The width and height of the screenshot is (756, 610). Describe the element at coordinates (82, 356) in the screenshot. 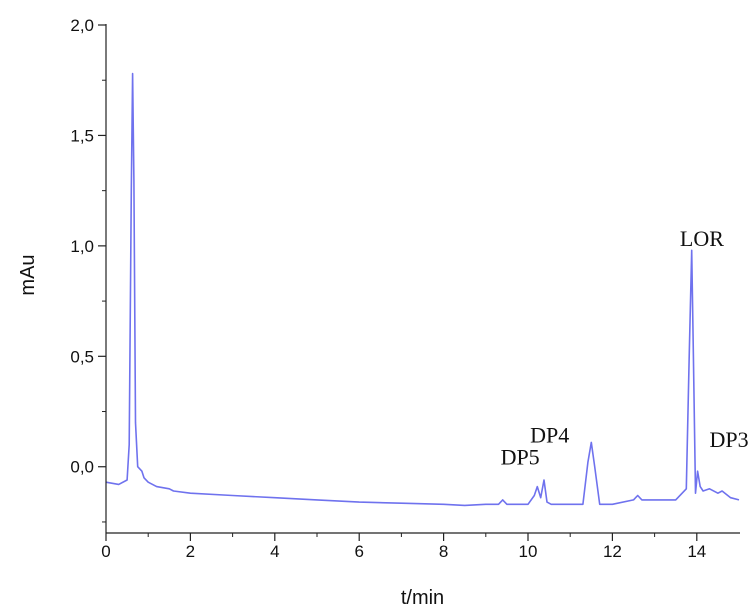

I see `y-tick-label: 0,5` at that location.